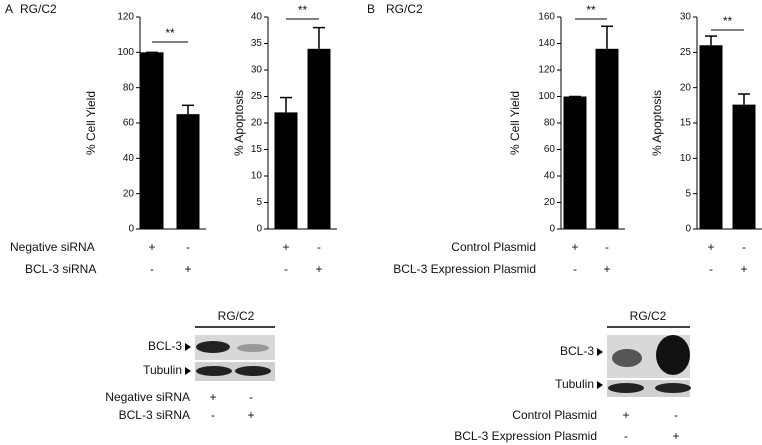  Describe the element at coordinates (60, 269) in the screenshot. I see `condition-label: BCL-3 siRNA` at that location.